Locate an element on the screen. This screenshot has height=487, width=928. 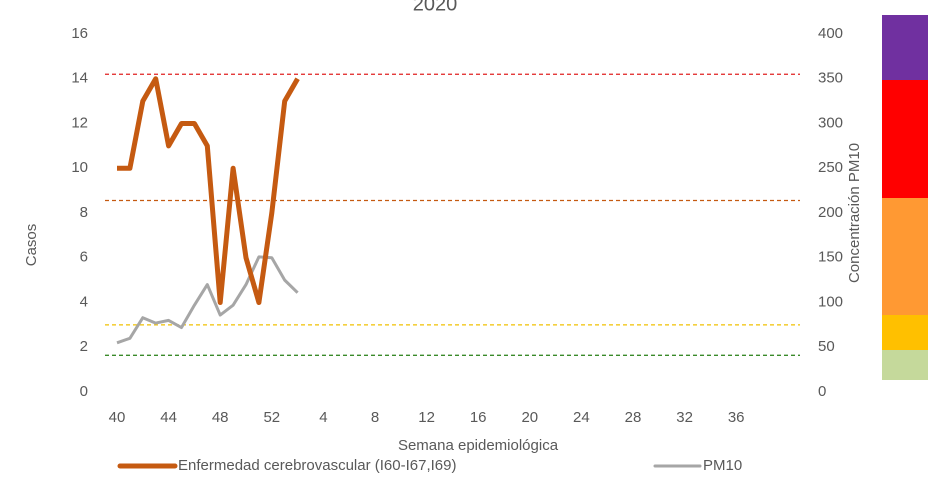
y2-tick-label: 200 is located at coordinates (830, 212).